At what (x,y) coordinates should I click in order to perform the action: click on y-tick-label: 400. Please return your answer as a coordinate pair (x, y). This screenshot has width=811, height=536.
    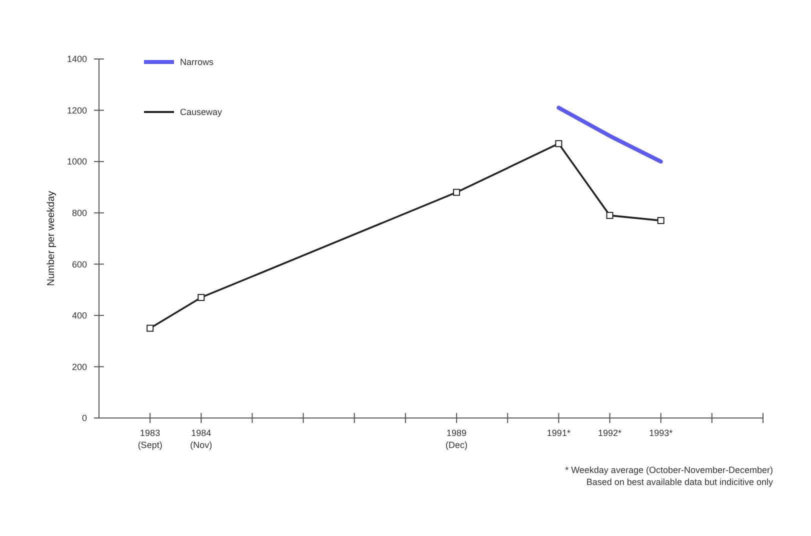
    Looking at the image, I should click on (79, 315).